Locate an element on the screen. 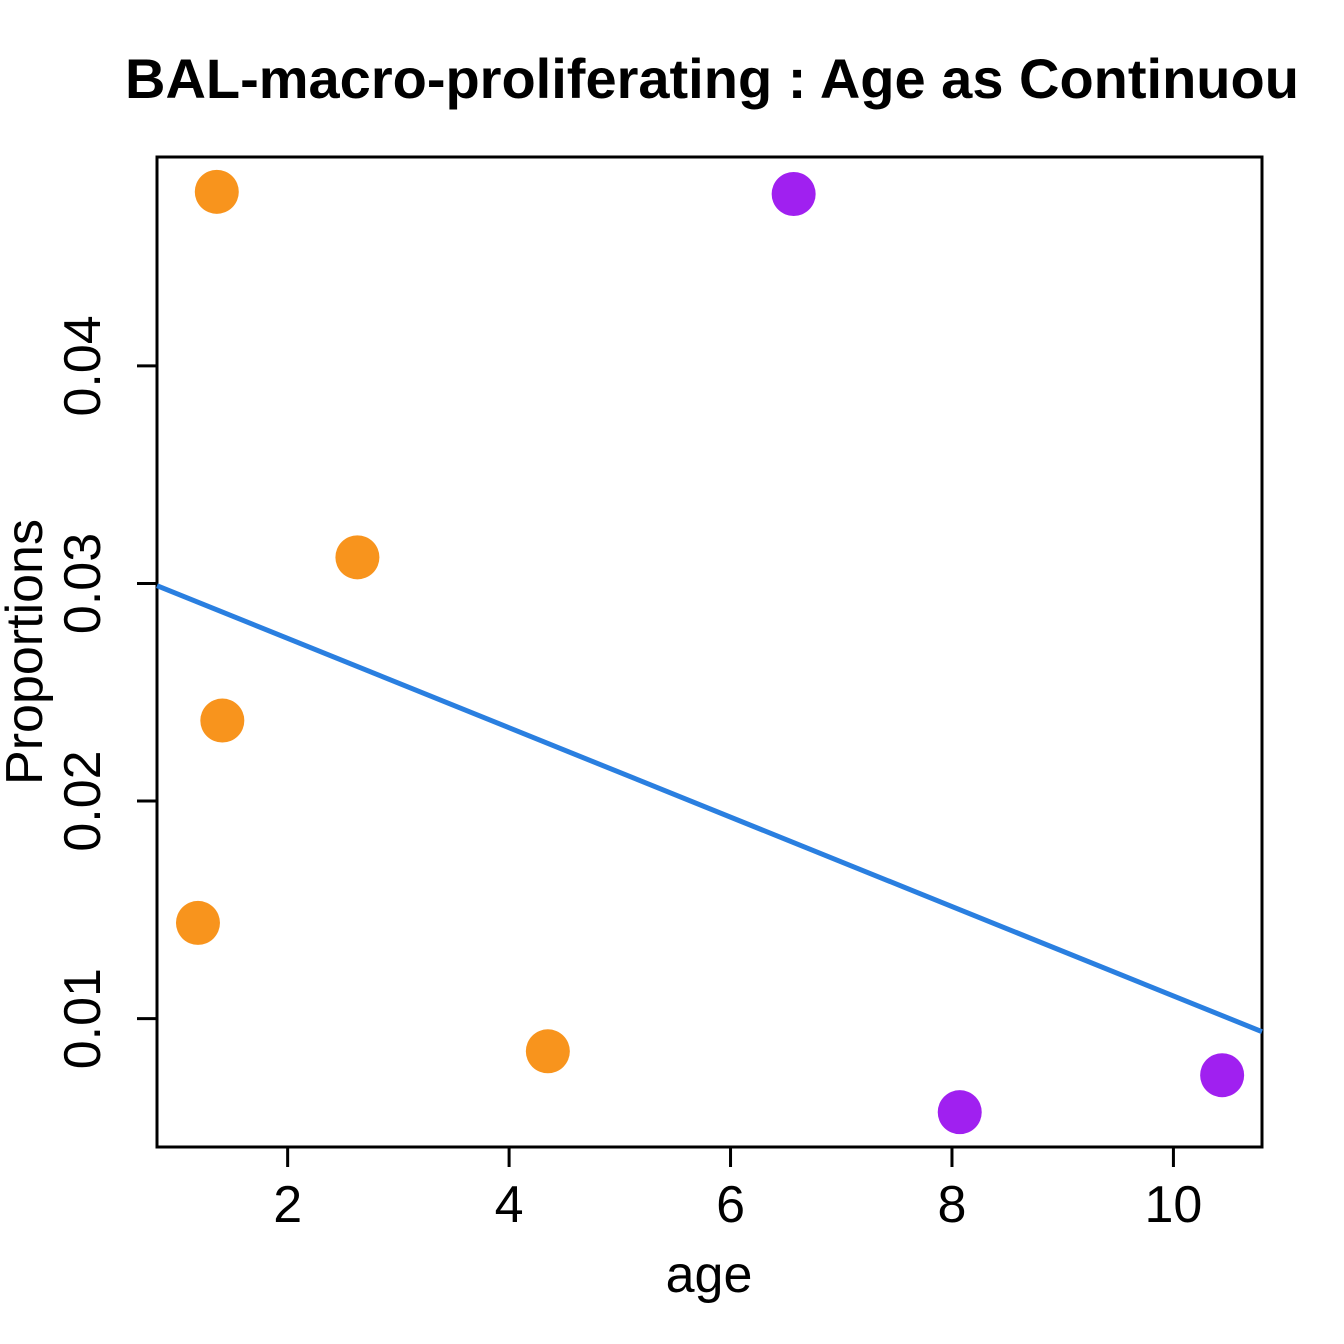  x-tick-label: 10 is located at coordinates (1174, 1205).